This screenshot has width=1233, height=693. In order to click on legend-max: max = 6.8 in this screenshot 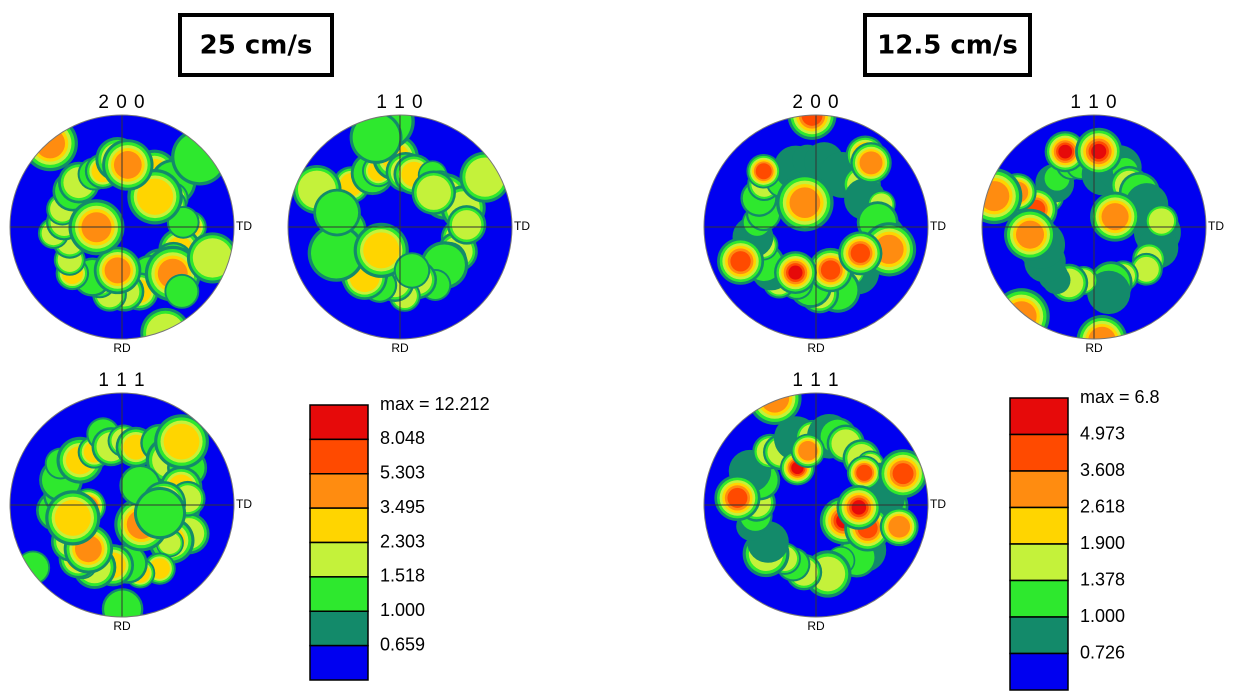, I will do `click(1120, 397)`.